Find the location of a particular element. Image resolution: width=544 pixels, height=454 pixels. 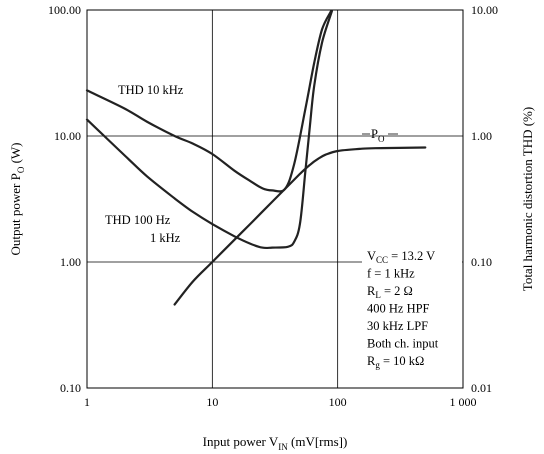

label-thd-1khz: 1 kHz is located at coordinates (165, 238).